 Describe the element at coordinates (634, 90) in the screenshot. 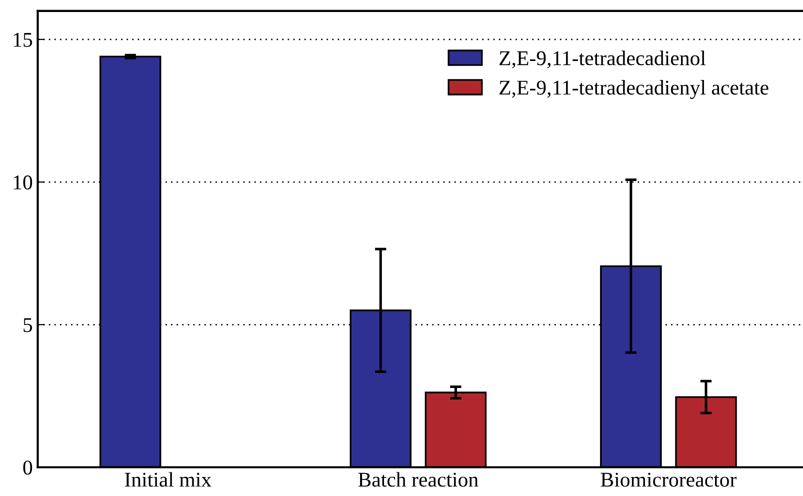

I see `legend-label: Z,E-9,11-tetradecadienyl acetate` at that location.